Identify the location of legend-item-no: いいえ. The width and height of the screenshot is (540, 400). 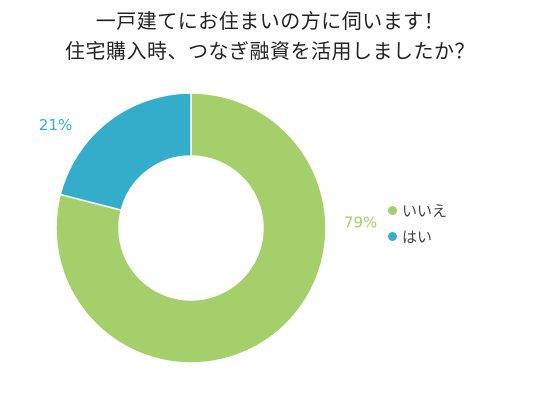
(417, 210).